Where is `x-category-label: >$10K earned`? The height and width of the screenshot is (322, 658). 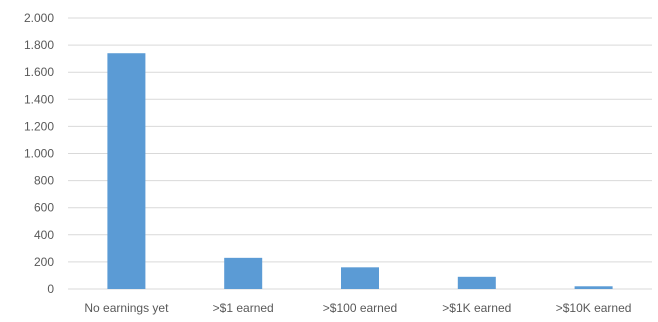 x-category-label: >$10K earned is located at coordinates (594, 308).